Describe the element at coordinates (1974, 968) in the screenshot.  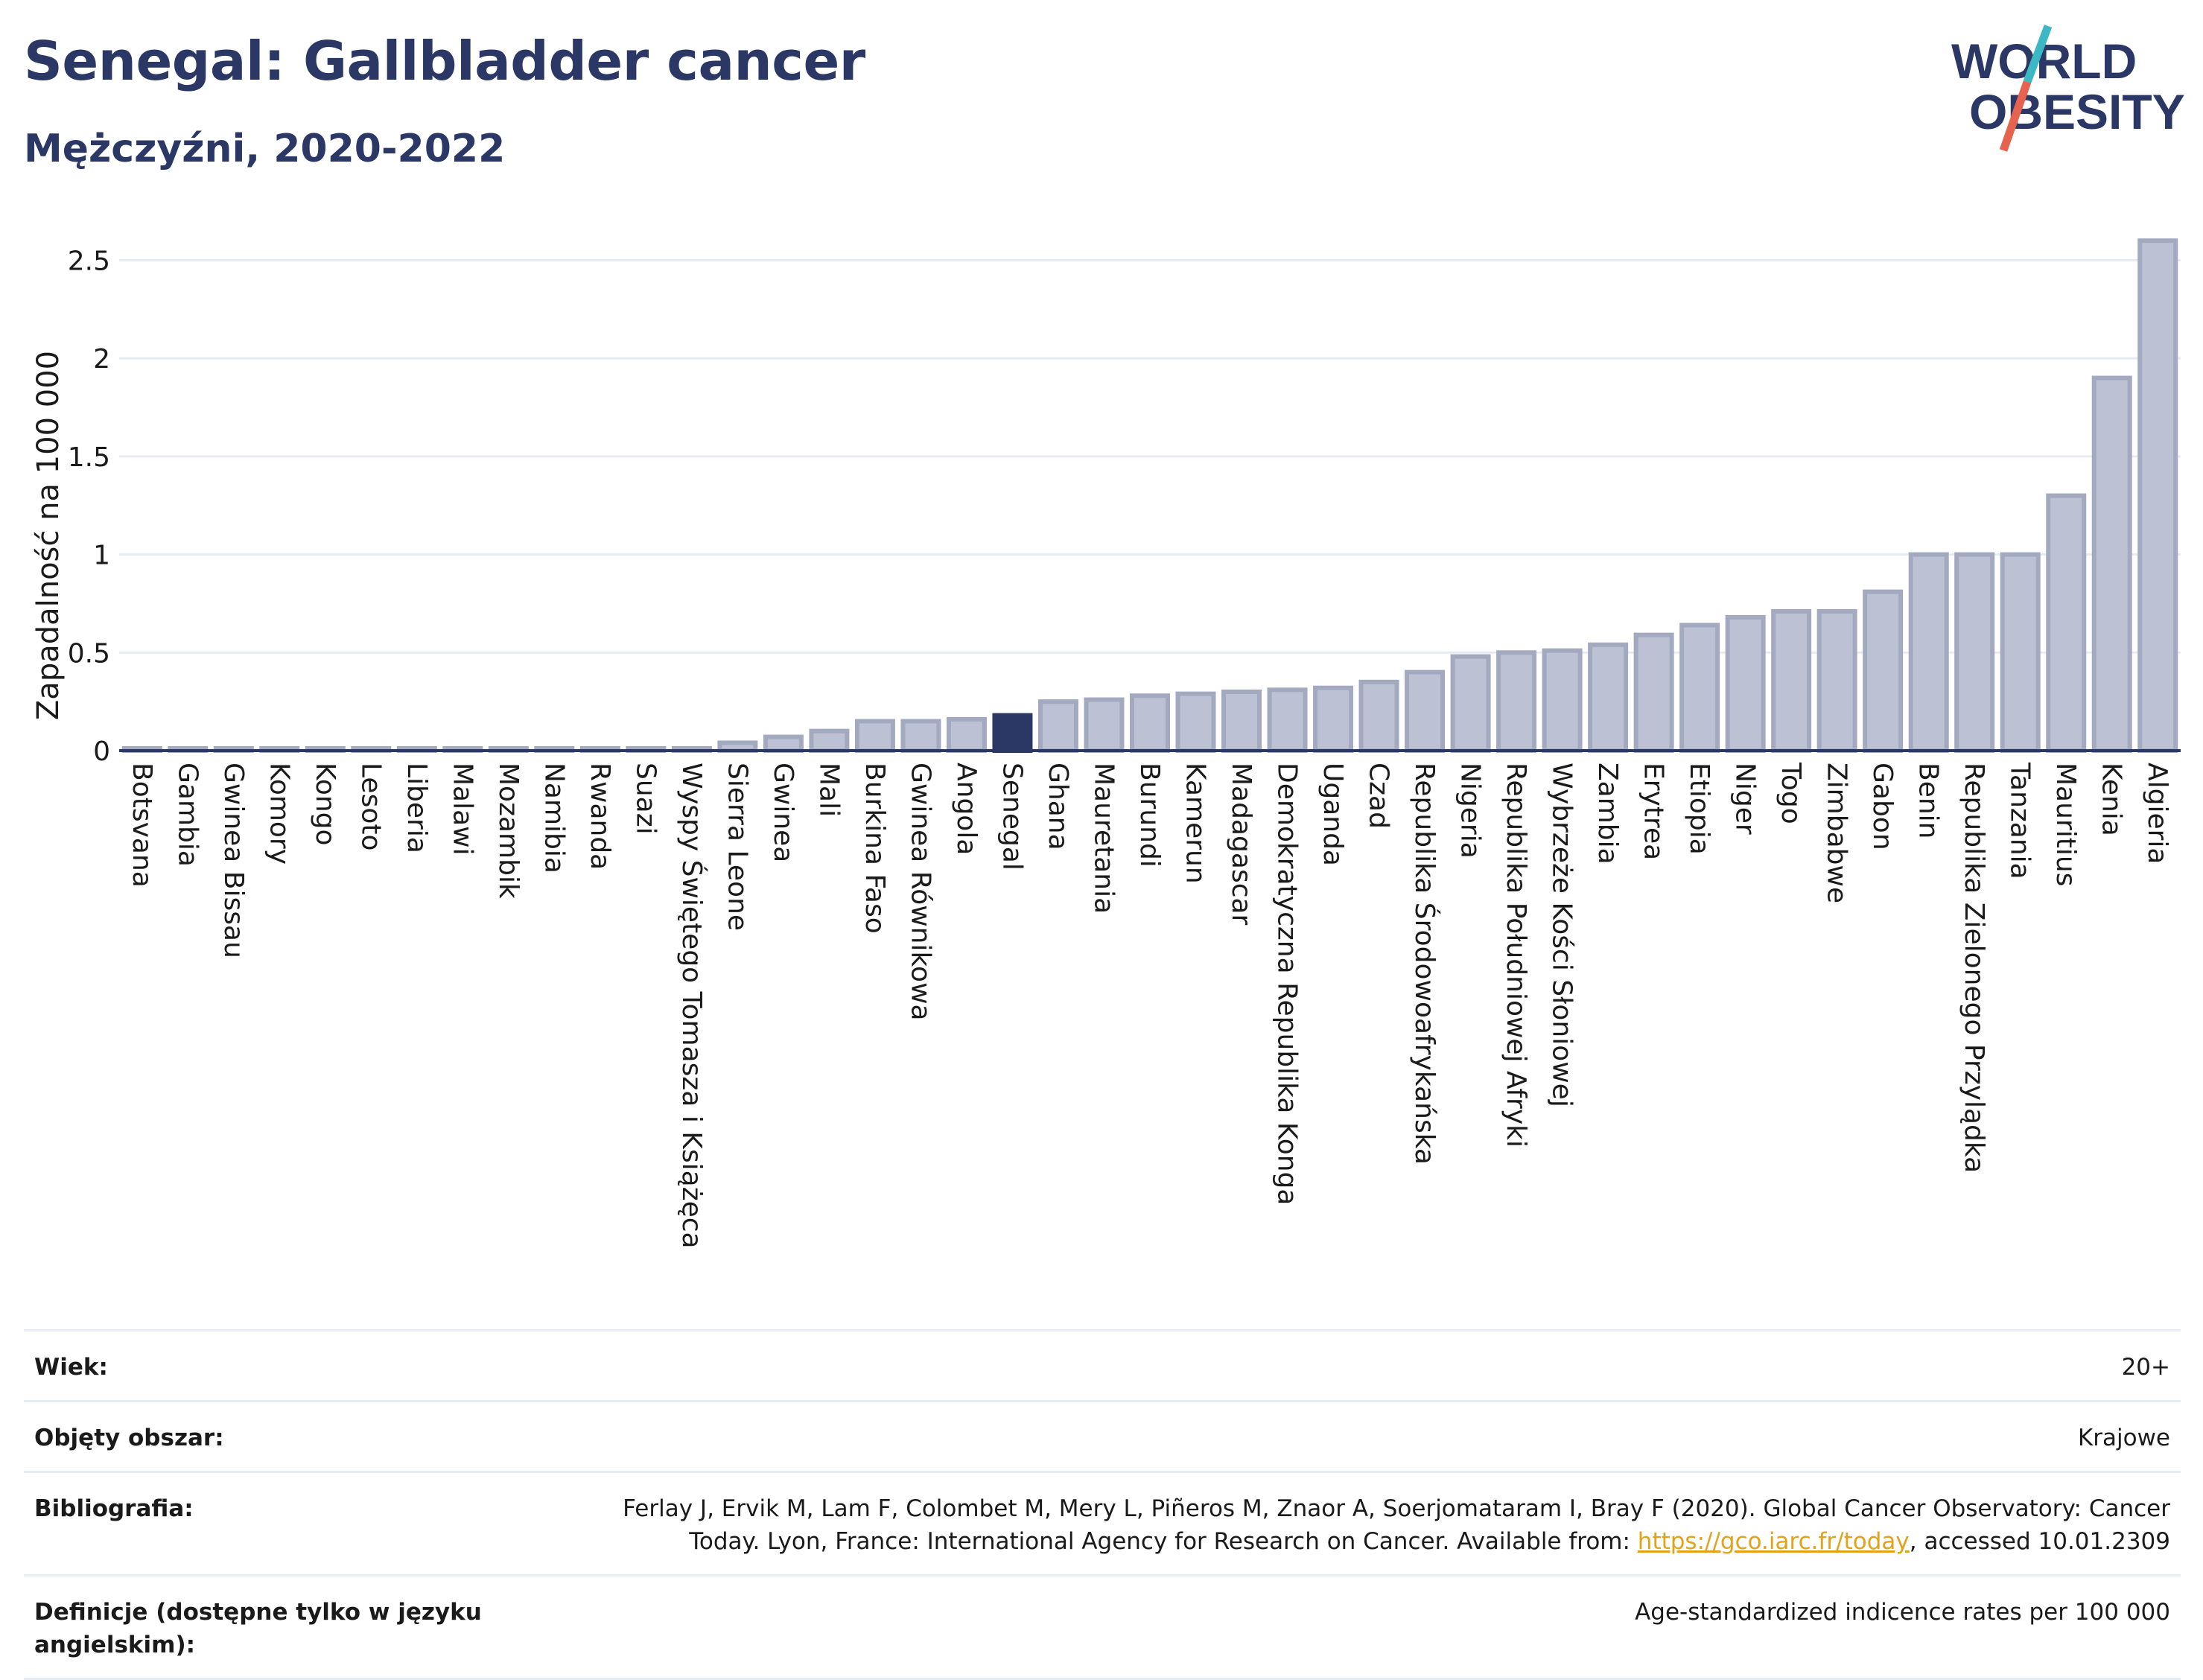
I see `x-tick-label: Republika Zielonego Przylądka` at that location.